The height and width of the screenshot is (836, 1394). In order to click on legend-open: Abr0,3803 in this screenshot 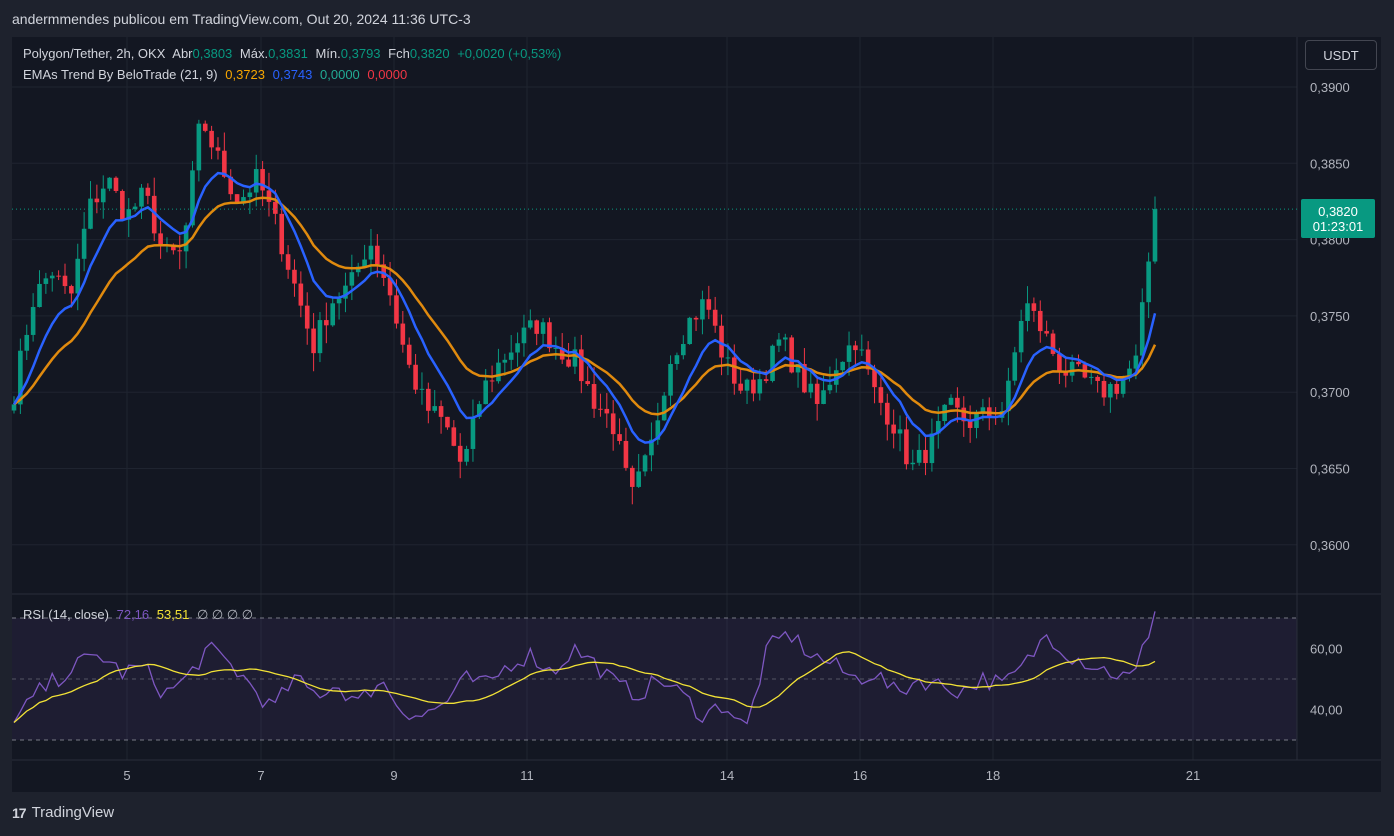, I will do `click(202, 53)`.